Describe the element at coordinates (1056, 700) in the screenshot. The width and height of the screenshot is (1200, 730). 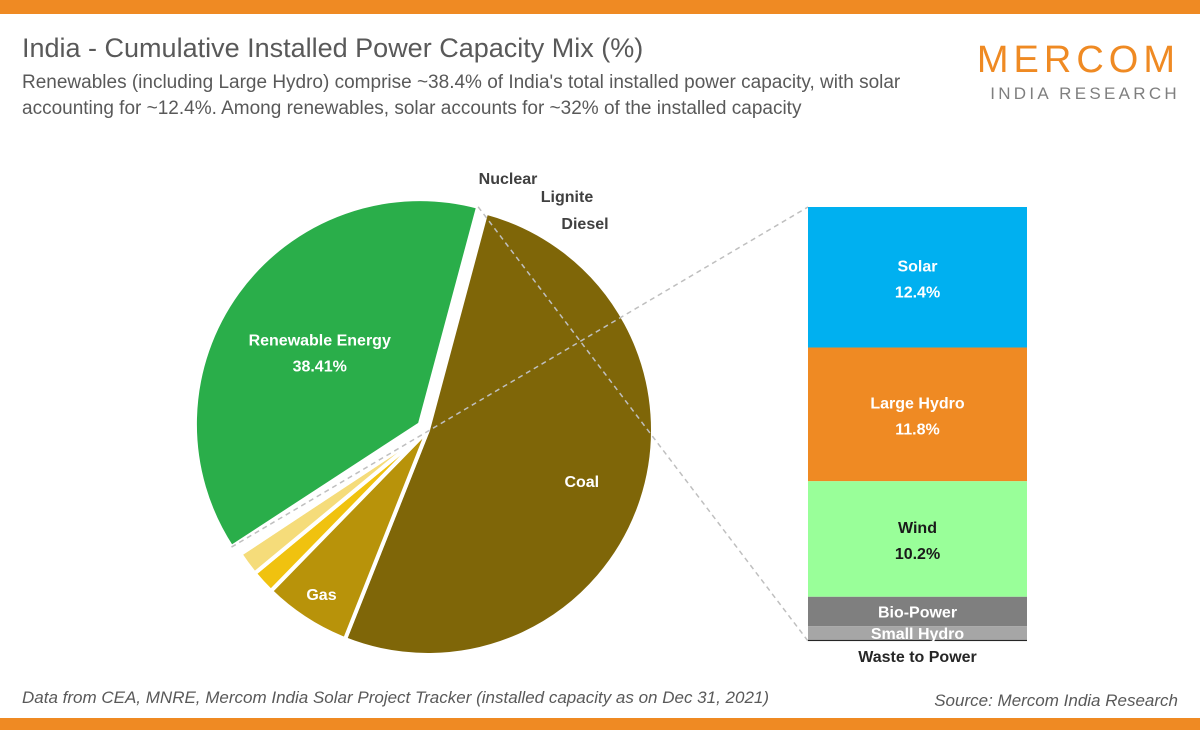
I see `source-credit: Source: Mercom India Research` at that location.